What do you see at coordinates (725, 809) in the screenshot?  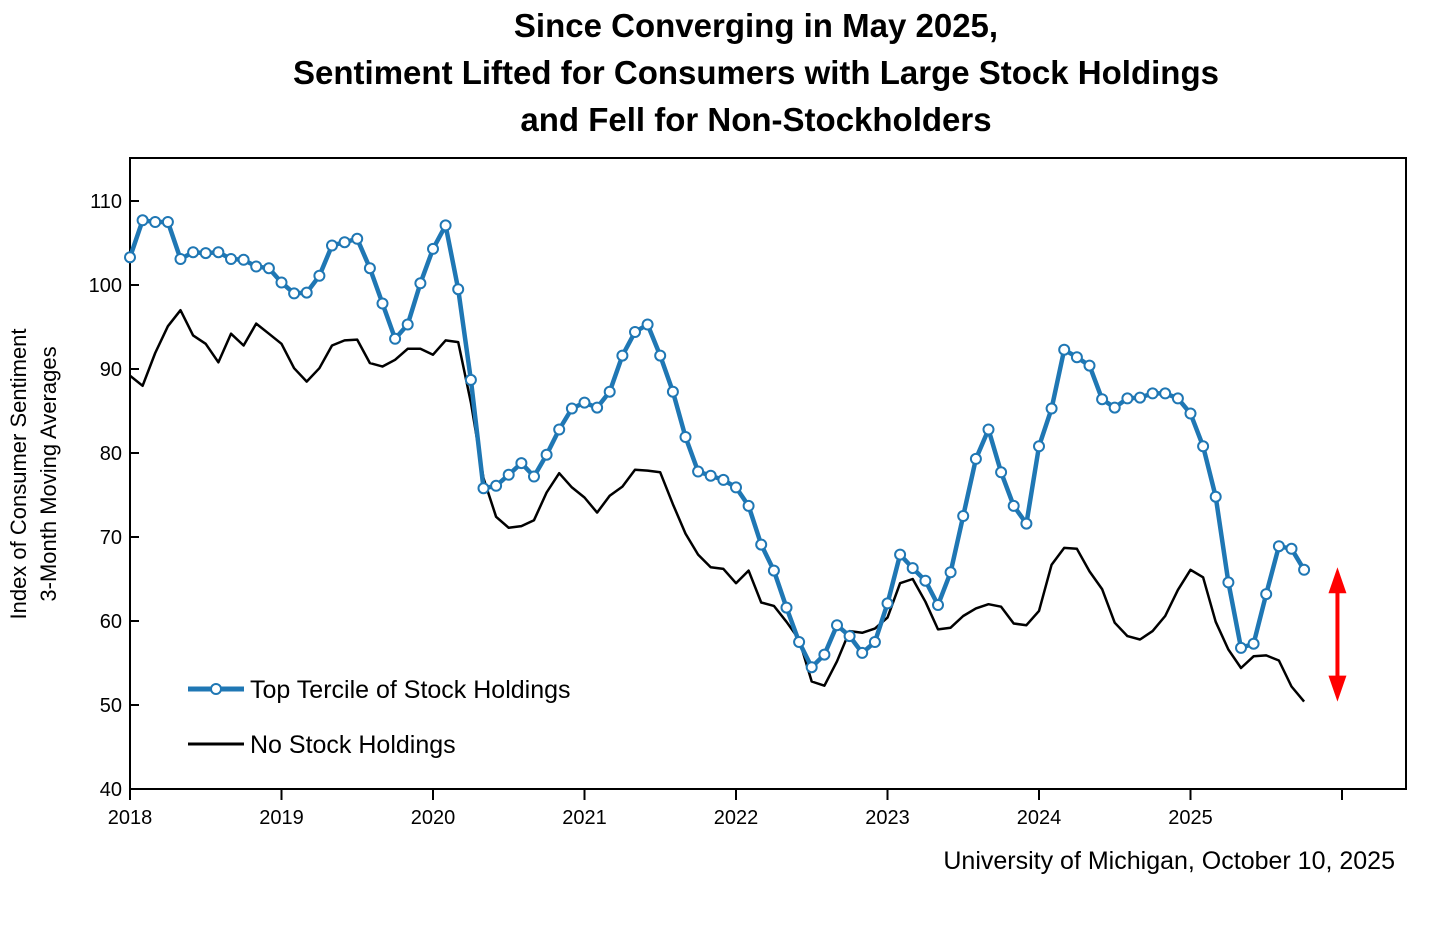 I see `x-axis: 2018 2019 2020 2021 2022 2023 2024 2025` at bounding box center [725, 809].